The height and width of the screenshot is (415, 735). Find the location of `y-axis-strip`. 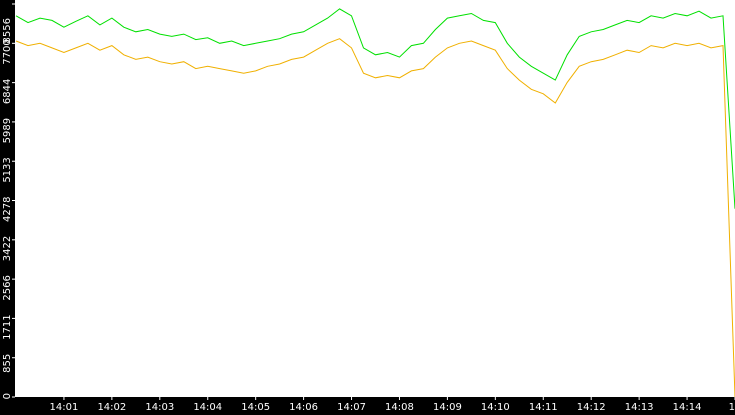

y-axis-strip is located at coordinates (7, 207).